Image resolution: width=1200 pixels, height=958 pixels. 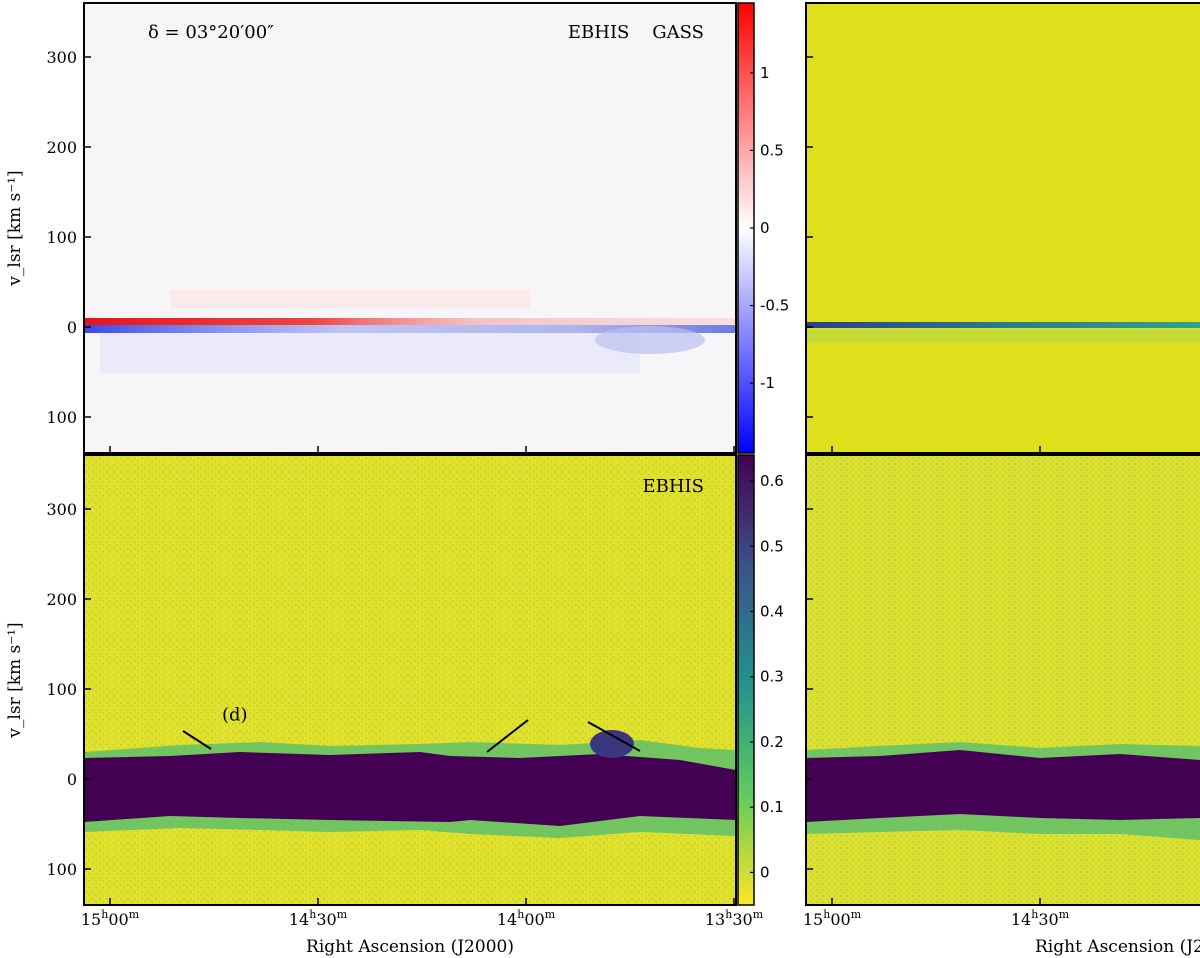 I want to click on cb1-tick-label-0: 1, so click(x=765, y=73).